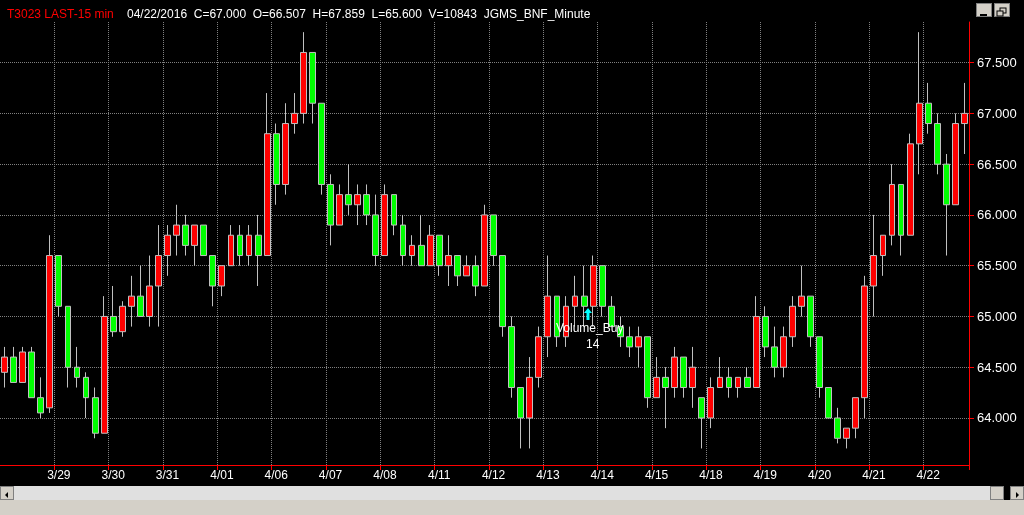 Image resolution: width=1024 pixels, height=515 pixels. I want to click on y-tick-label: 64.500, so click(997, 367).